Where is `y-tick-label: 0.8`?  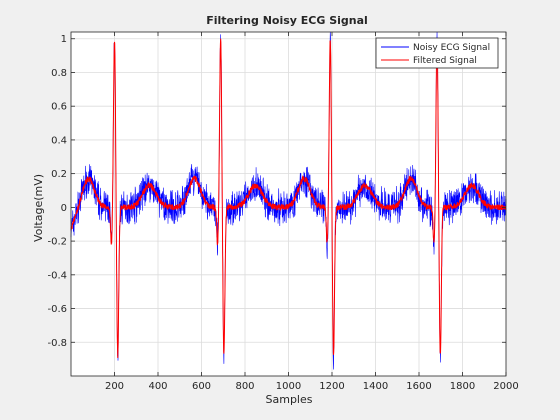 y-tick-label: 0.8 is located at coordinates (59, 73).